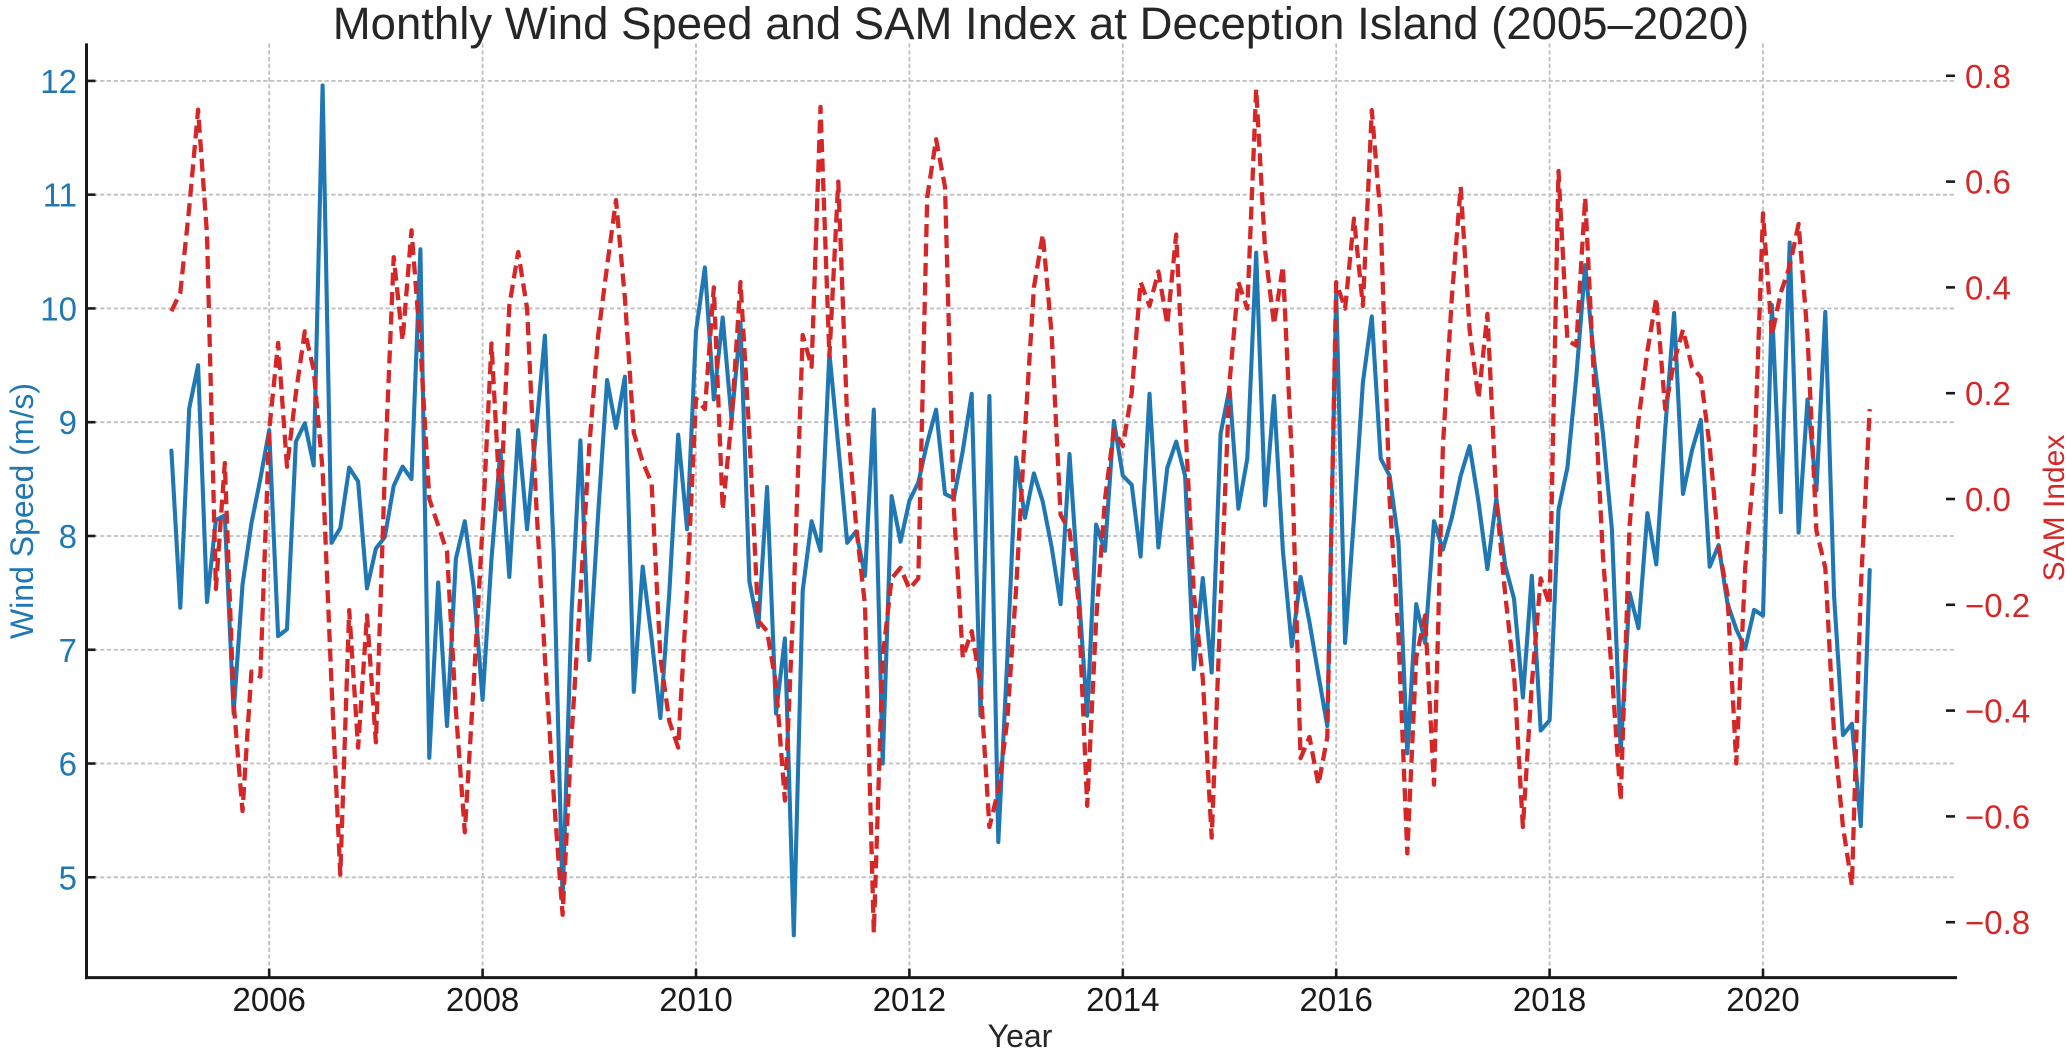 The width and height of the screenshot is (2067, 1054). Describe the element at coordinates (1988, 182) in the screenshot. I see `svg-text: 0.6` at that location.